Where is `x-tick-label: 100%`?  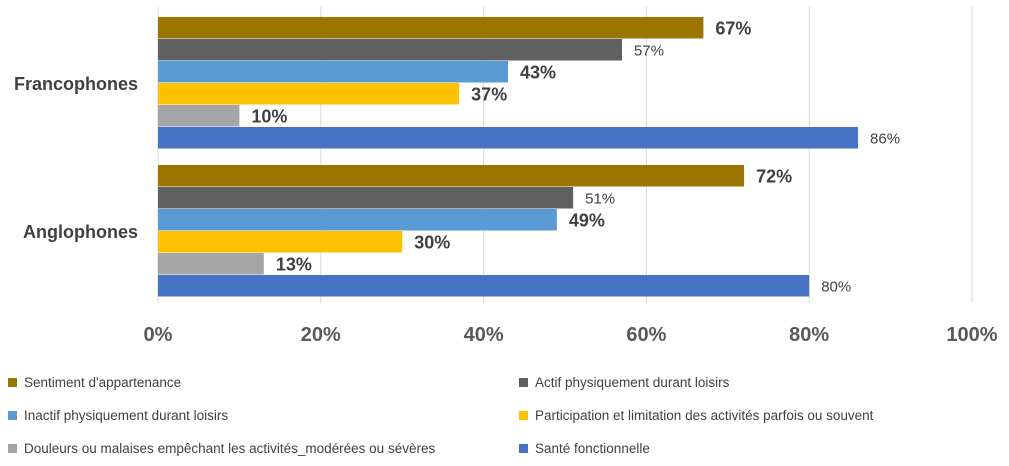 x-tick-label: 100% is located at coordinates (971, 335).